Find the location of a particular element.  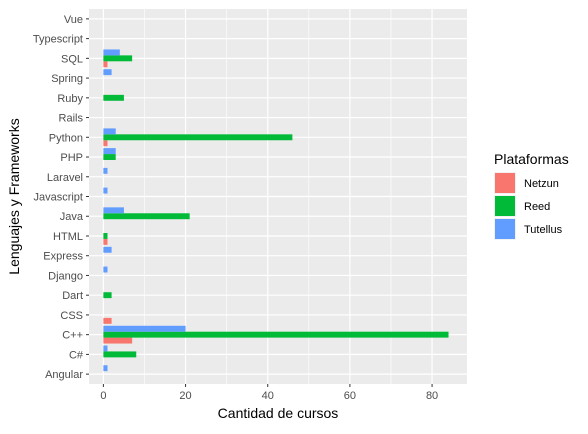

y-tick-label-python: Python is located at coordinates (66, 138).